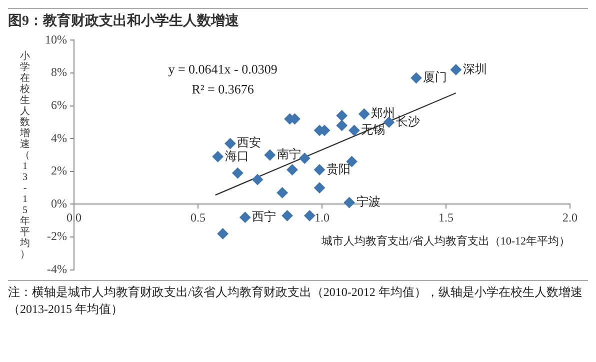 This screenshot has height=362, width=596. What do you see at coordinates (435, 77) in the screenshot?
I see `annotation: 厦门` at bounding box center [435, 77].